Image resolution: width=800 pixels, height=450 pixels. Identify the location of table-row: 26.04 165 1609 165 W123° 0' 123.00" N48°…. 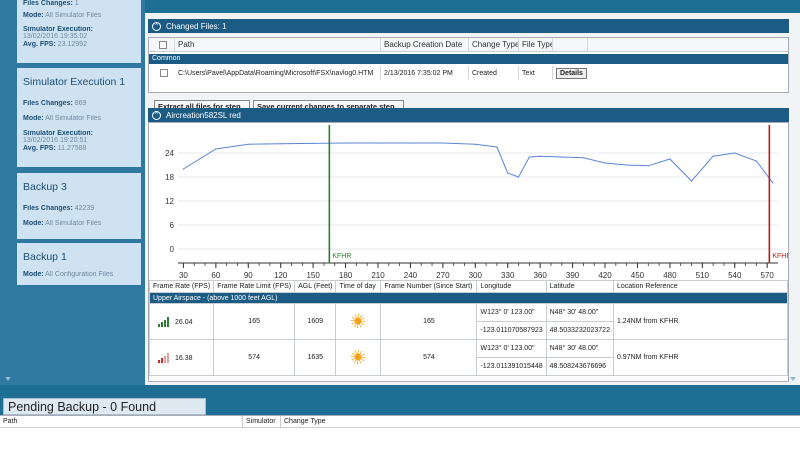
(468, 321).